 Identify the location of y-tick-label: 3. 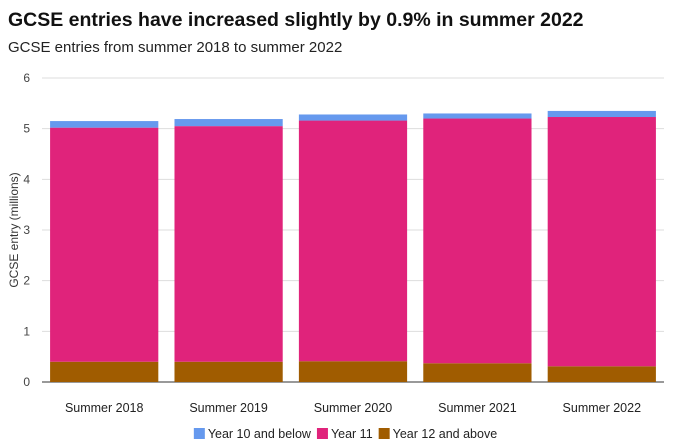
(26, 230).